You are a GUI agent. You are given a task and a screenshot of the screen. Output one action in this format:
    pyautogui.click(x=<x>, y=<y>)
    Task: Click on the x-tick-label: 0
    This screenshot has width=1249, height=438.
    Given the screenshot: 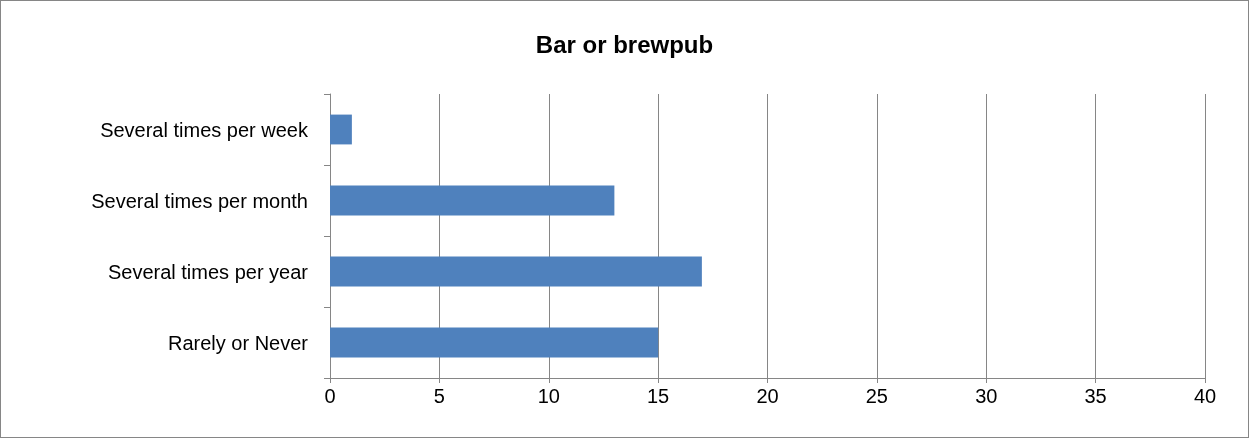 What is the action you would take?
    pyautogui.click(x=330, y=396)
    